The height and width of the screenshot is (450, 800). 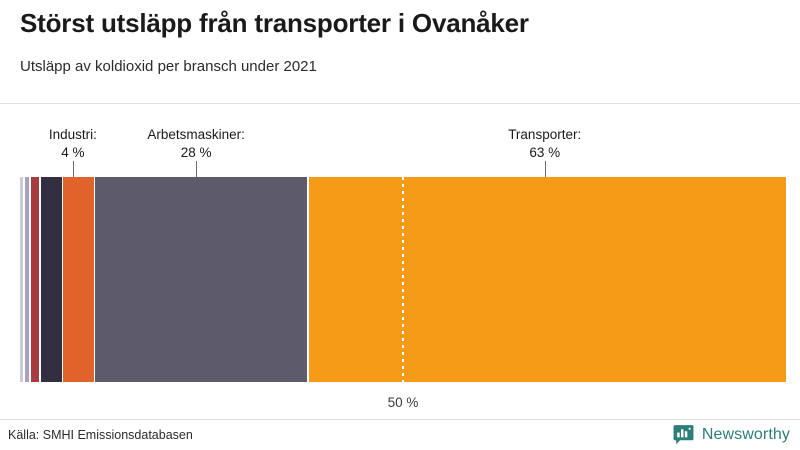 I want to click on segment-annotation: Arbetsmaskiner: 28 %, so click(x=196, y=143).